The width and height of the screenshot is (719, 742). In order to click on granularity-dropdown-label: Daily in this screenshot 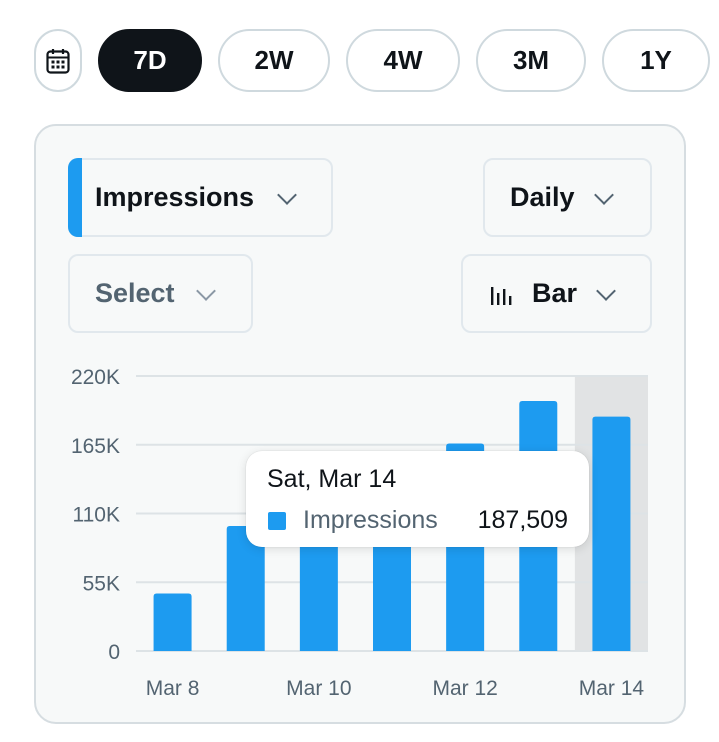, I will do `click(542, 197)`.